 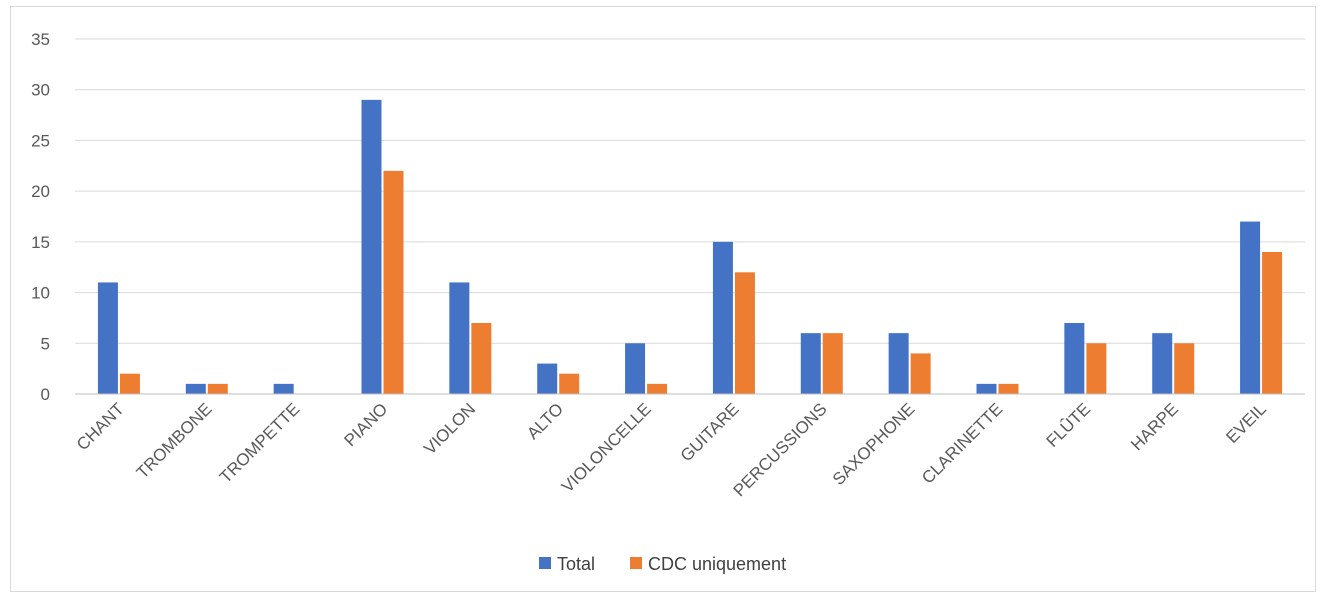 I want to click on bar-alto-cdc-uniquement, so click(x=569, y=383).